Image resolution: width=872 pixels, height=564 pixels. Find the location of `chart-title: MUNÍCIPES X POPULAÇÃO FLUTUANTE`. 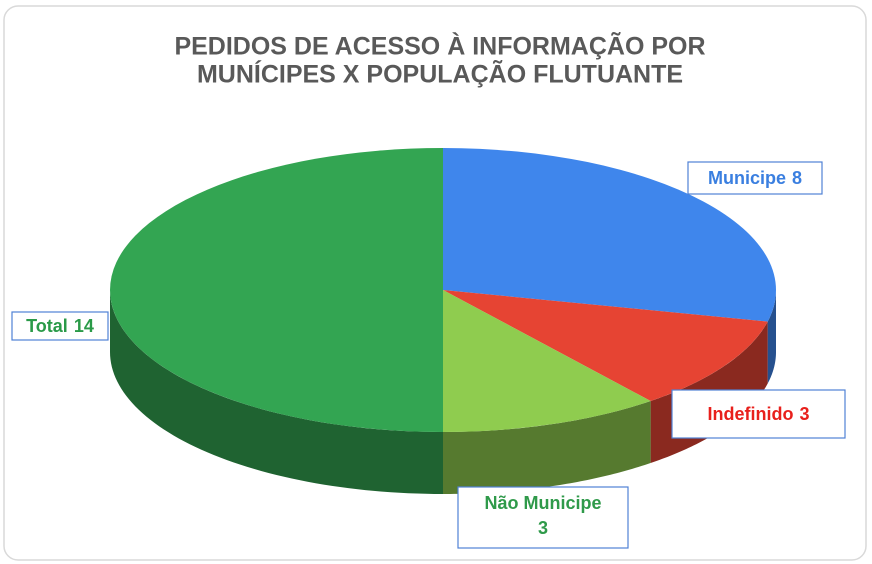

chart-title: MUNÍCIPES X POPULAÇÃO FLUTUANTE is located at coordinates (440, 74).